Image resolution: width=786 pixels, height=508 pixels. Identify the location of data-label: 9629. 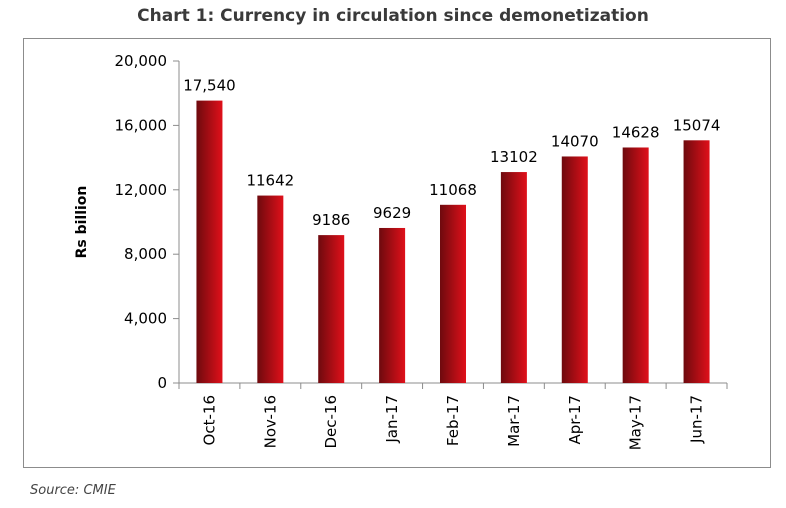
(392, 213).